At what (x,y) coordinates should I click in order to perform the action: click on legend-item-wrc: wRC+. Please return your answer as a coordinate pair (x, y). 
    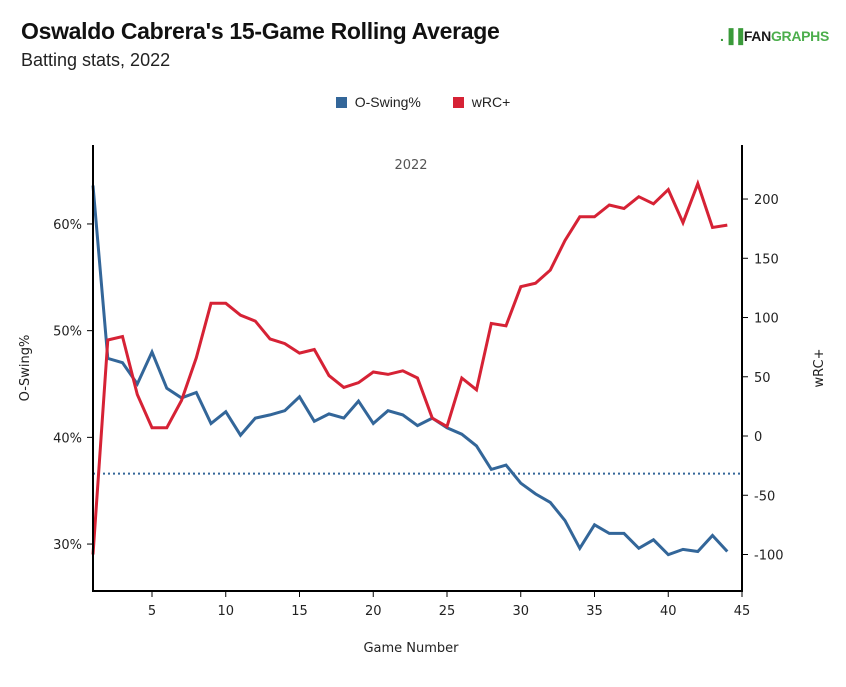
    Looking at the image, I should click on (481, 102).